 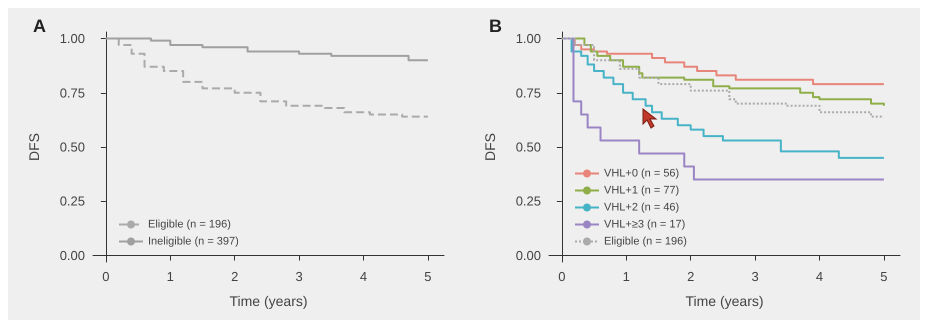 What do you see at coordinates (39, 26) in the screenshot?
I see `chart-title: A` at bounding box center [39, 26].